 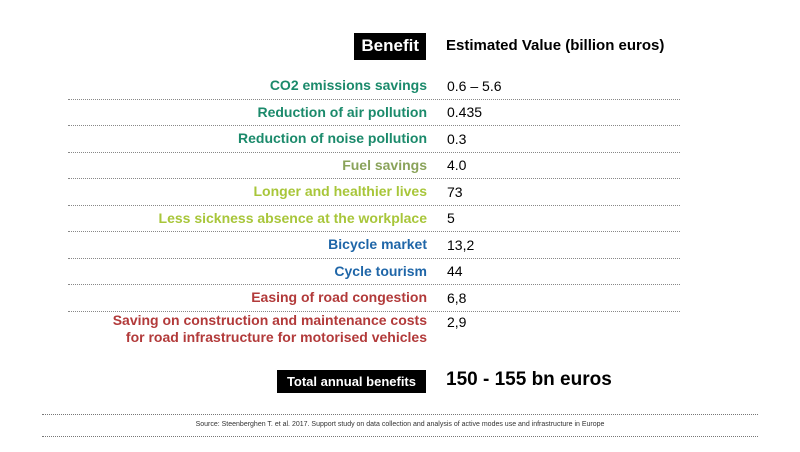 I want to click on row-value: 4.0, so click(x=457, y=165).